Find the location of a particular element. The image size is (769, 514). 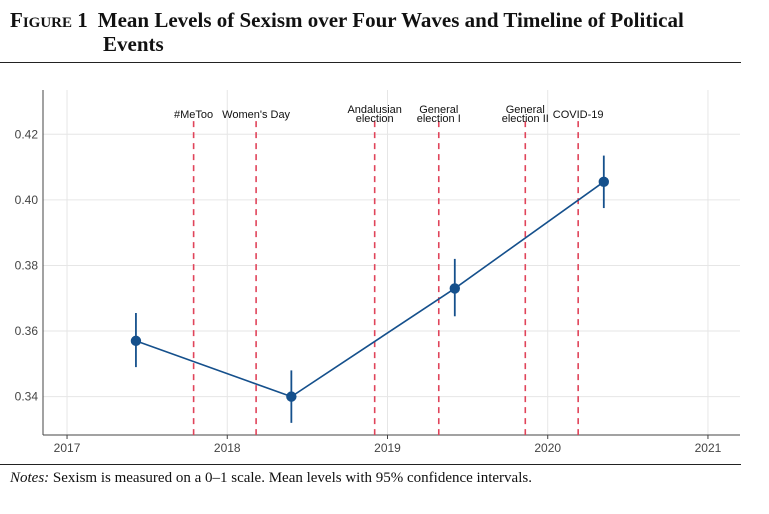

y-tick-label: 0.42 is located at coordinates (27, 134).